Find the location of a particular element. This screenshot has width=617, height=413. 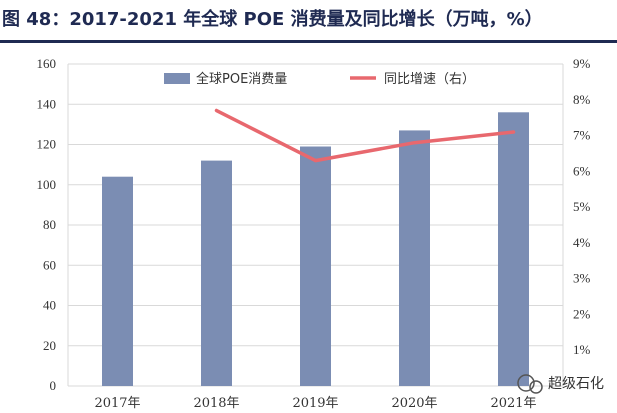

right-tick-label: 3% is located at coordinates (582, 278).